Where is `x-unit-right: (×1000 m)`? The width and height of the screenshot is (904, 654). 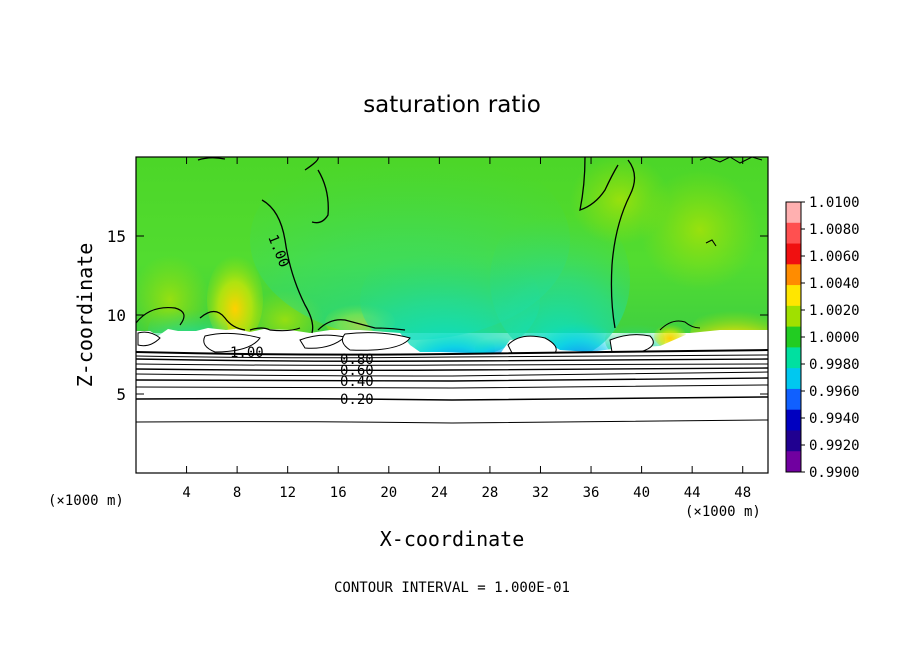 x-unit-right: (×1000 m) is located at coordinates (723, 512).